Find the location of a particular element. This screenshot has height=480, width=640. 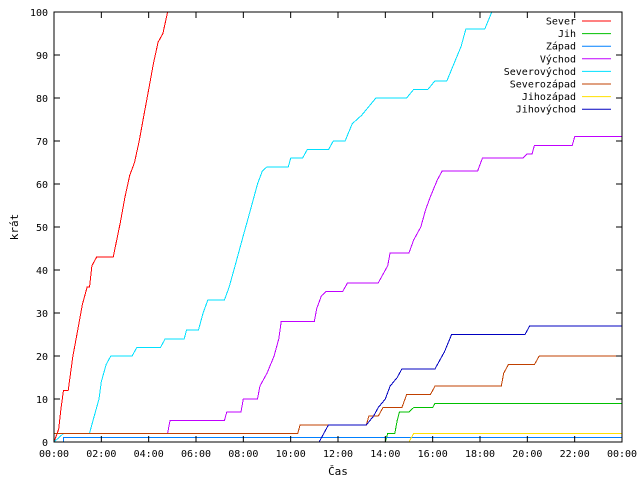

x-tick-label: 04:00 is located at coordinates (149, 454).